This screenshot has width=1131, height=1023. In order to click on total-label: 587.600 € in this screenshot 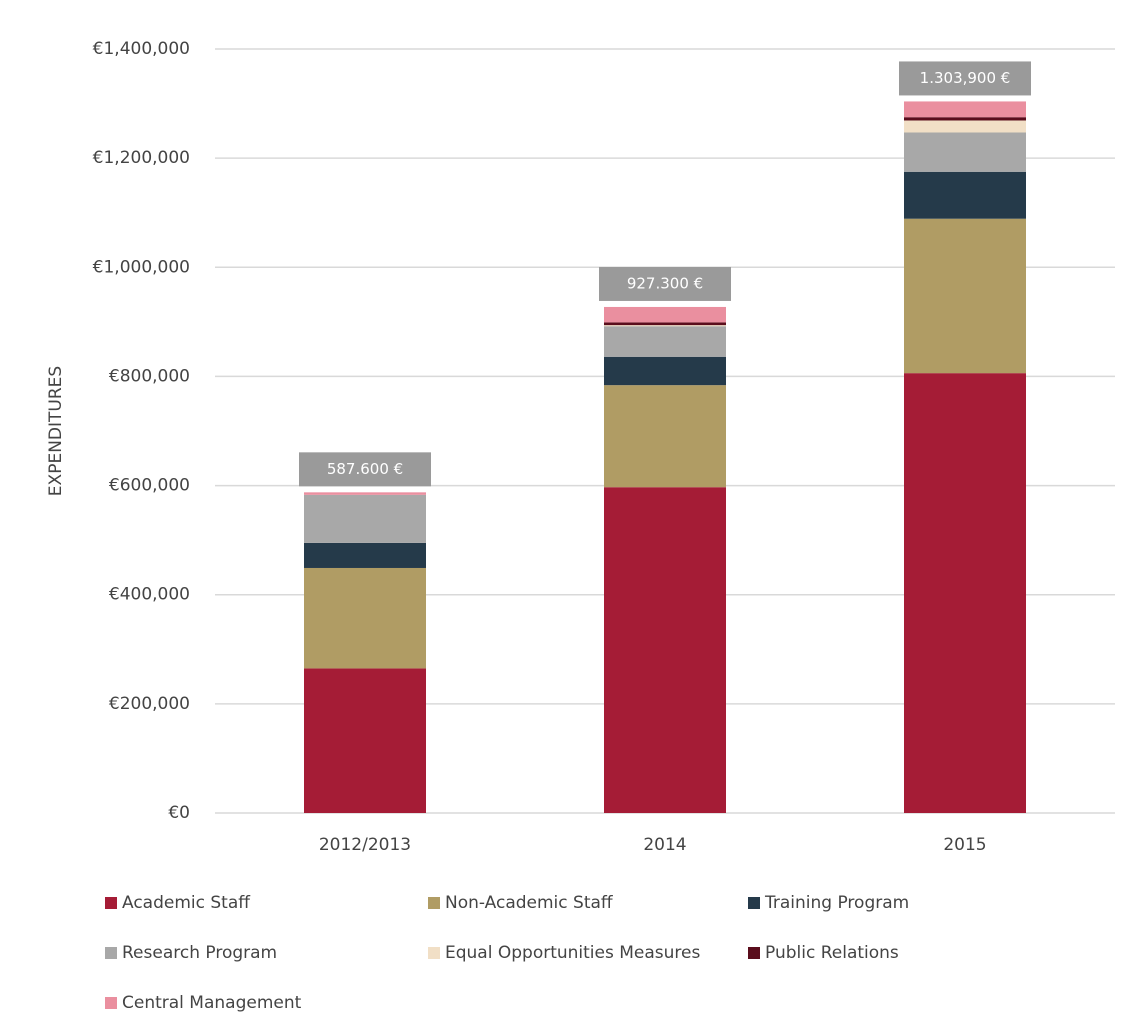, I will do `click(365, 469)`.